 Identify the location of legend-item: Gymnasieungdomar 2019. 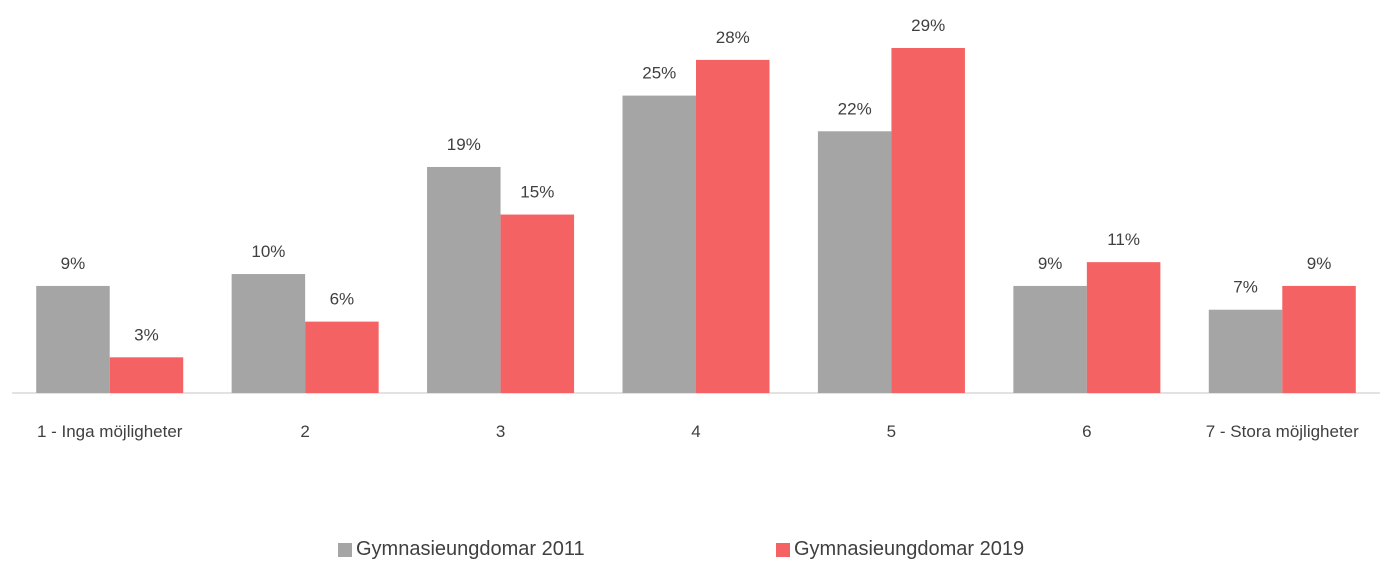
(900, 549).